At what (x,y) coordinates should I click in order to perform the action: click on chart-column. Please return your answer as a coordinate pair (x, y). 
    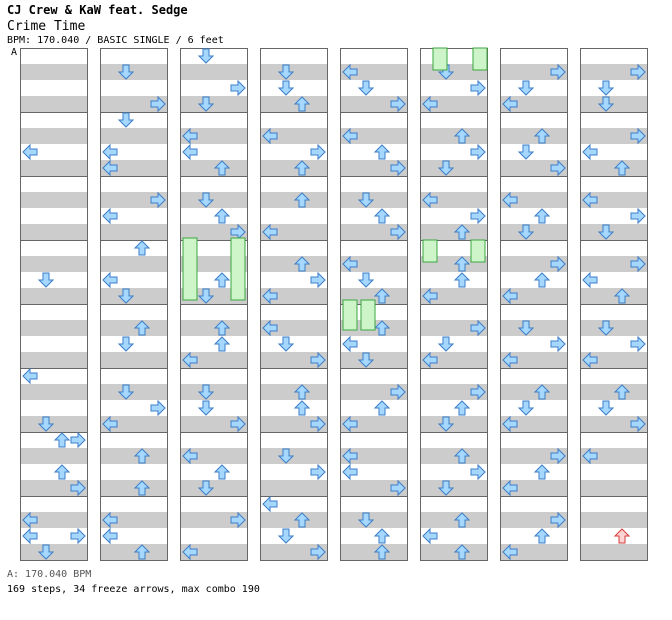
    Looking at the image, I should click on (134, 304).